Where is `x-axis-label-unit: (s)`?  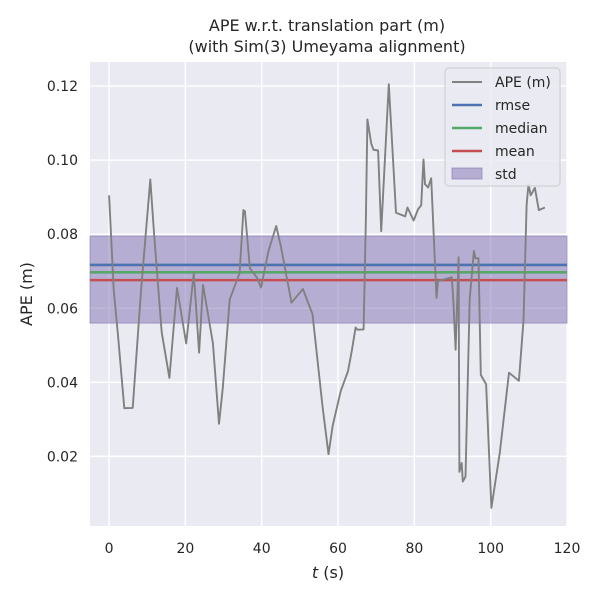
x-axis-label-unit: (s) is located at coordinates (331, 572).